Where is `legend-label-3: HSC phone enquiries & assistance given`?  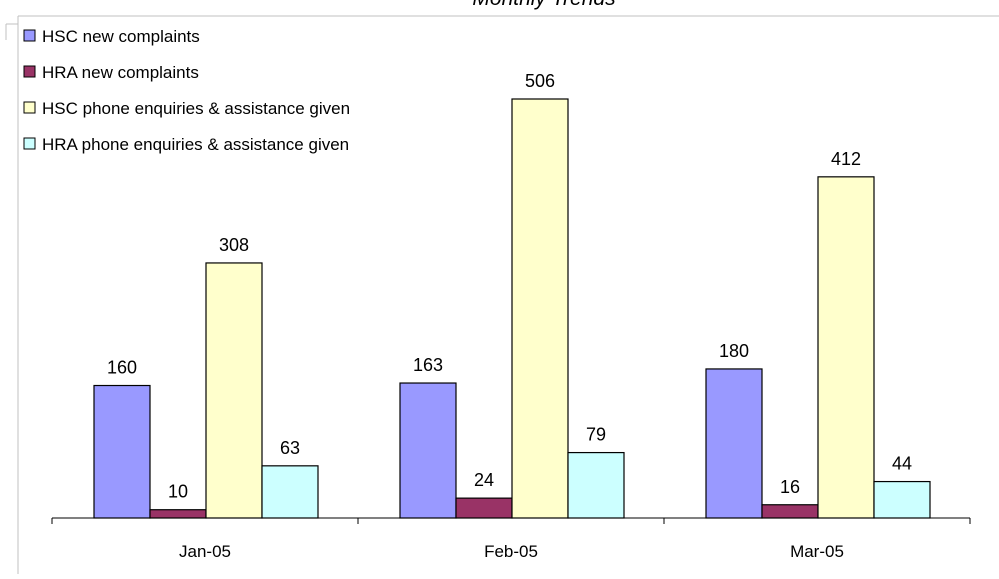 legend-label-3: HSC phone enquiries & assistance given is located at coordinates (196, 108).